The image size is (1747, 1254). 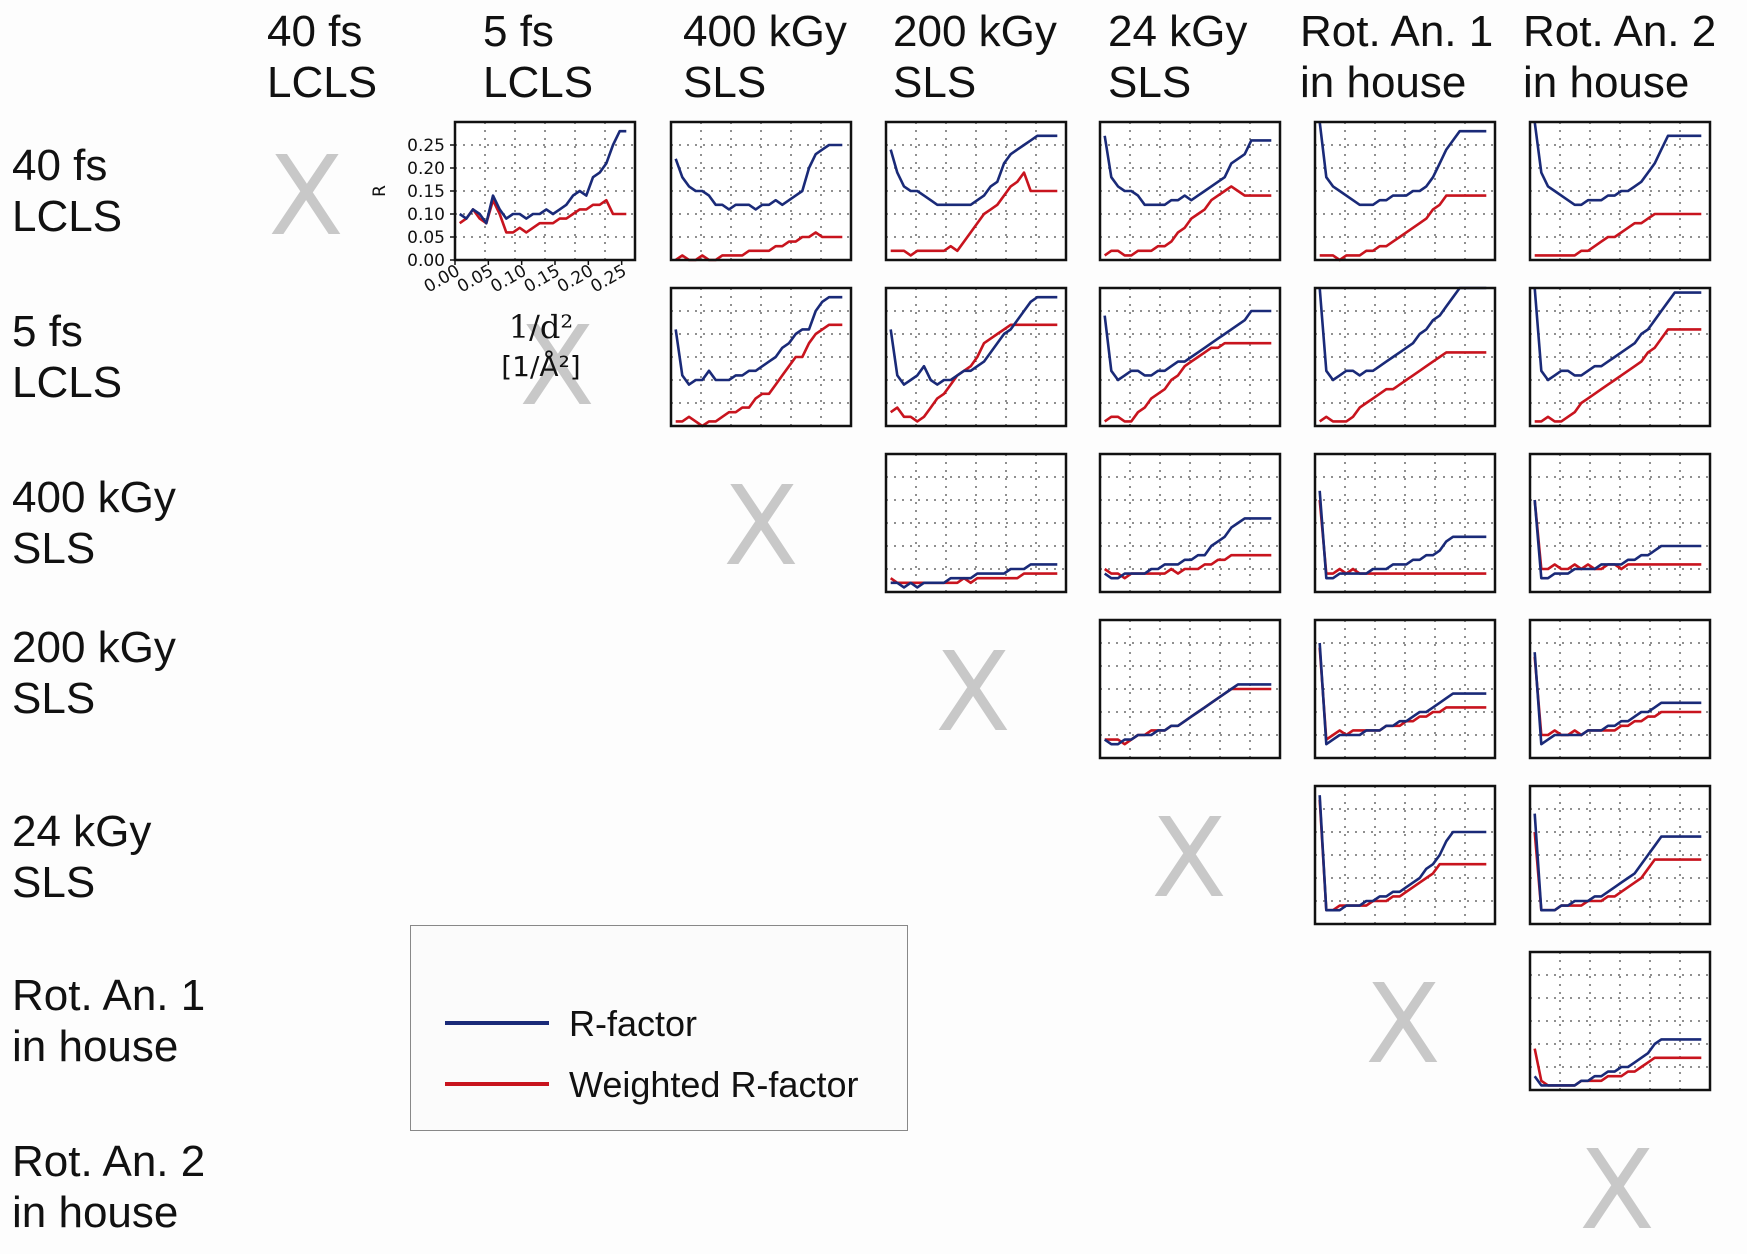 What do you see at coordinates (108, 1187) in the screenshot?
I see `row-label-rot-an-2: Rot. An. 2 in house` at bounding box center [108, 1187].